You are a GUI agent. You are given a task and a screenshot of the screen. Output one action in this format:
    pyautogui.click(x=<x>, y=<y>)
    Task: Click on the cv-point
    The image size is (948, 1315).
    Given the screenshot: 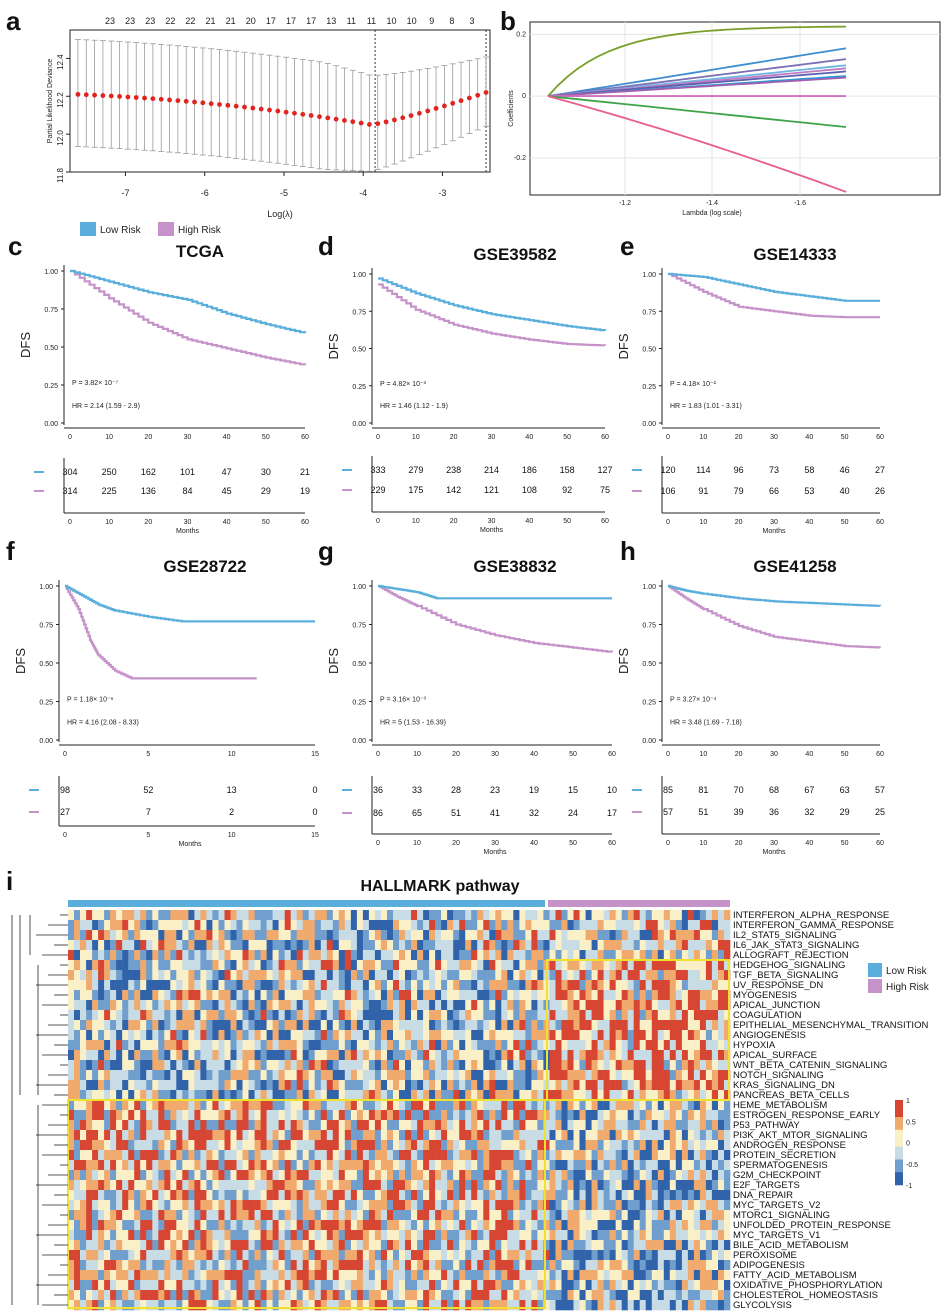 What is the action you would take?
    pyautogui.click(x=436, y=108)
    